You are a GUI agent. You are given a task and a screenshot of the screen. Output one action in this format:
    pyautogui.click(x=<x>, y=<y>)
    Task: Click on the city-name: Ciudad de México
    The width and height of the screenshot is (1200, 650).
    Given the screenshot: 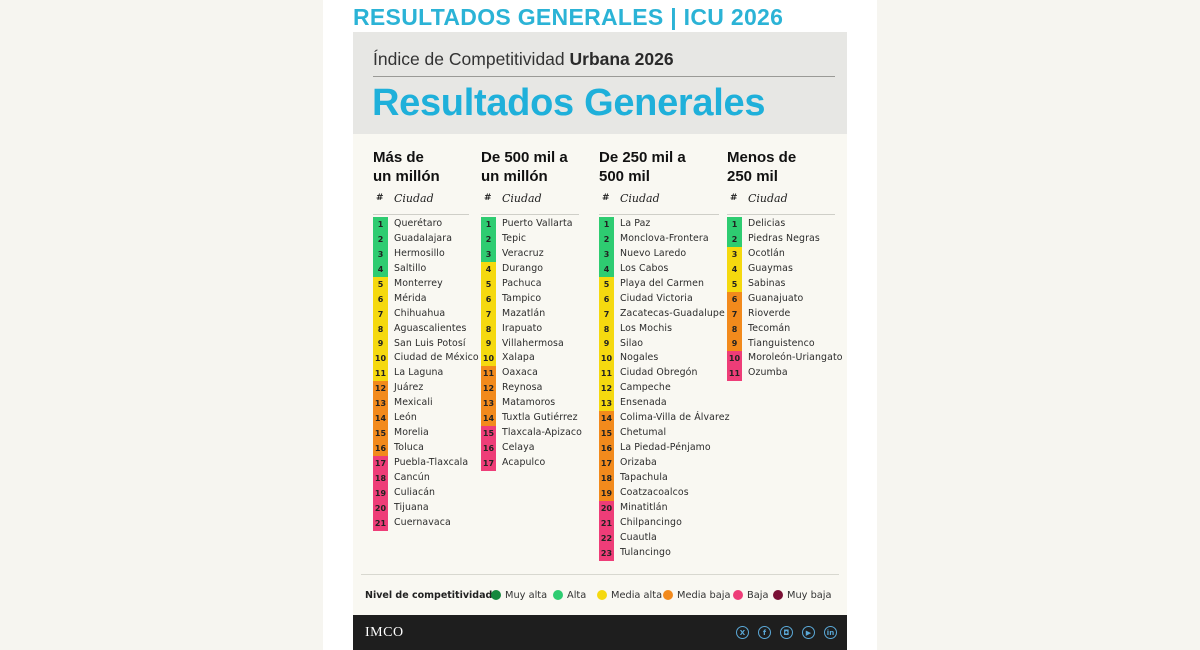 What is the action you would take?
    pyautogui.click(x=436, y=358)
    